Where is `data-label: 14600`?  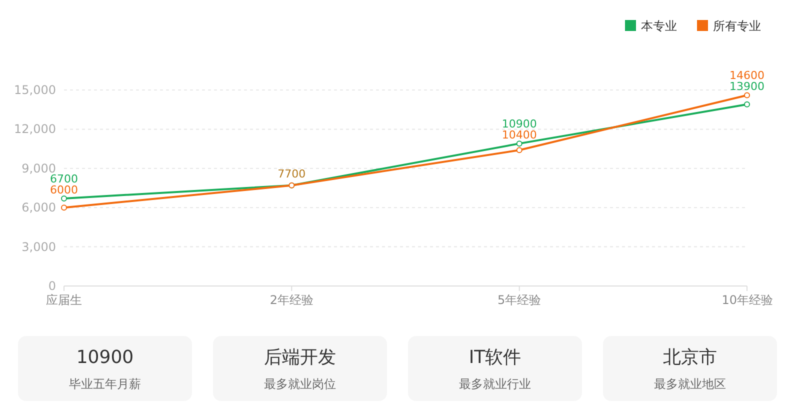 data-label: 14600 is located at coordinates (747, 75).